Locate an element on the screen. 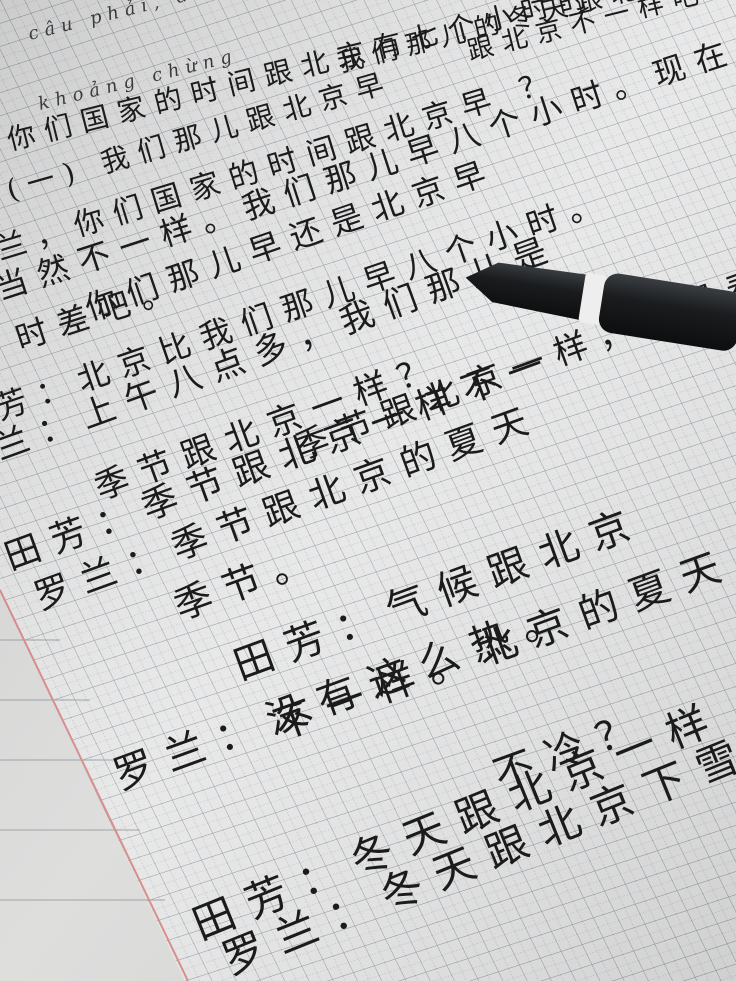 The width and height of the screenshot is (736, 981). pen is located at coordinates (600, 306).